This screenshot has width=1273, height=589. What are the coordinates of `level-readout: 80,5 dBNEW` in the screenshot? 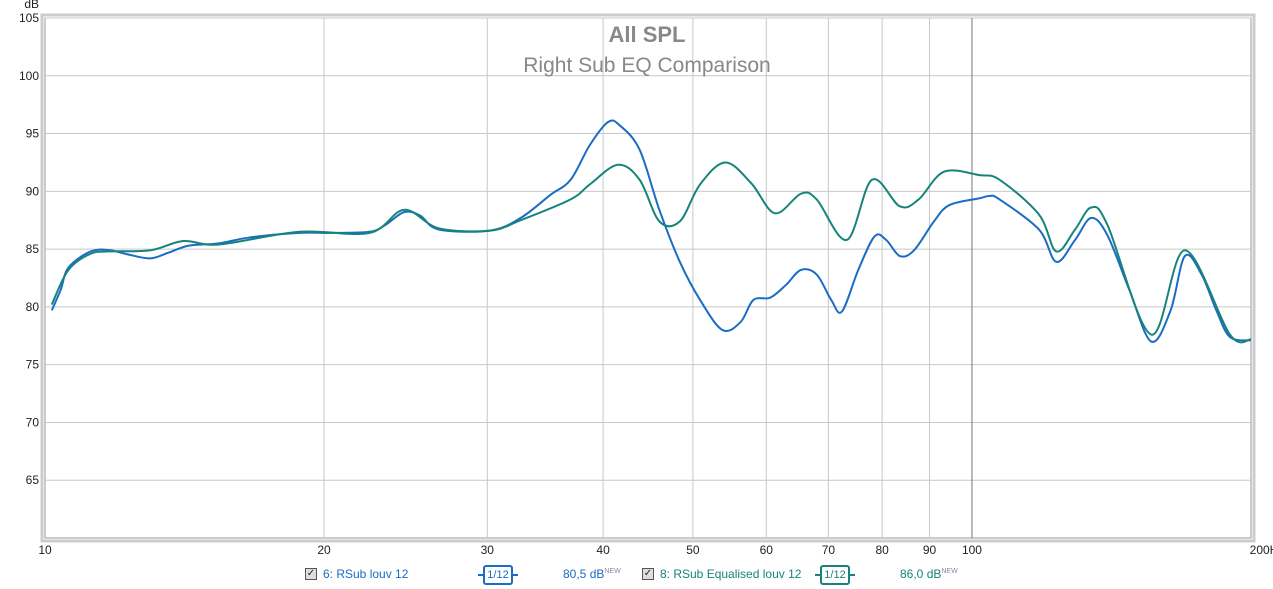 It's located at (592, 574).